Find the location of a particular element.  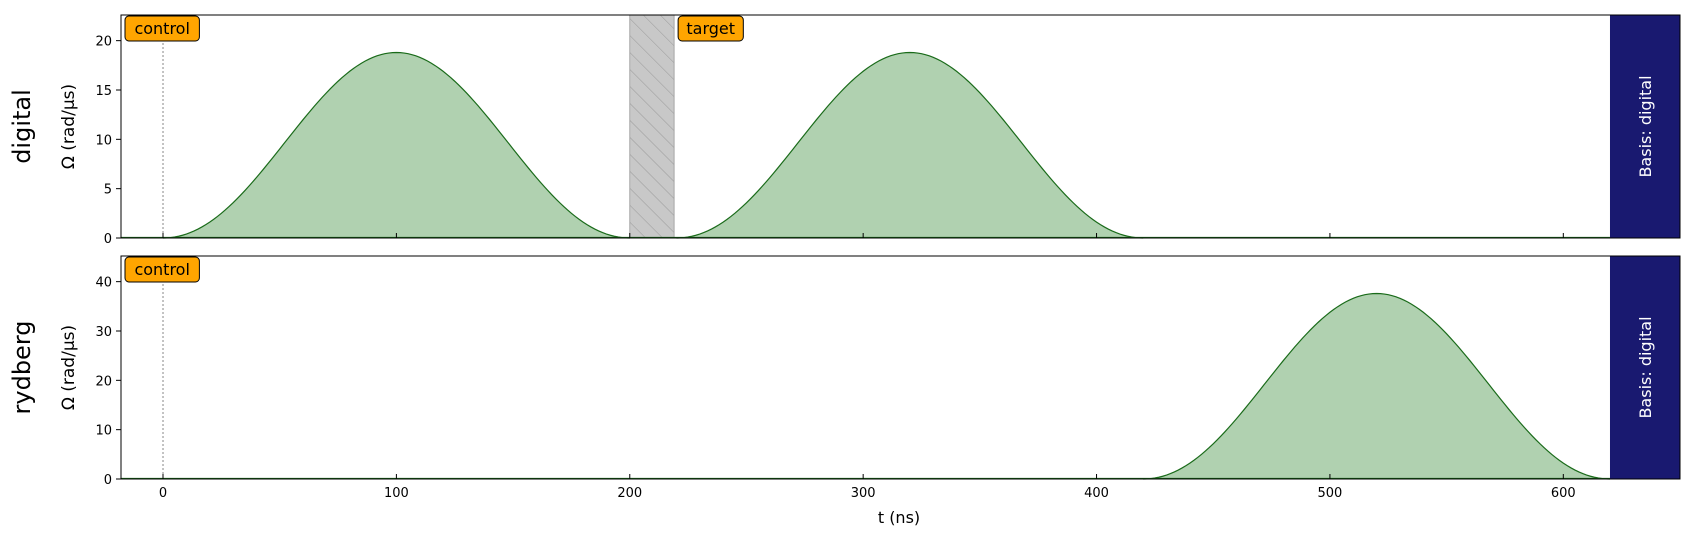

annotation-target: target is located at coordinates (710, 28).